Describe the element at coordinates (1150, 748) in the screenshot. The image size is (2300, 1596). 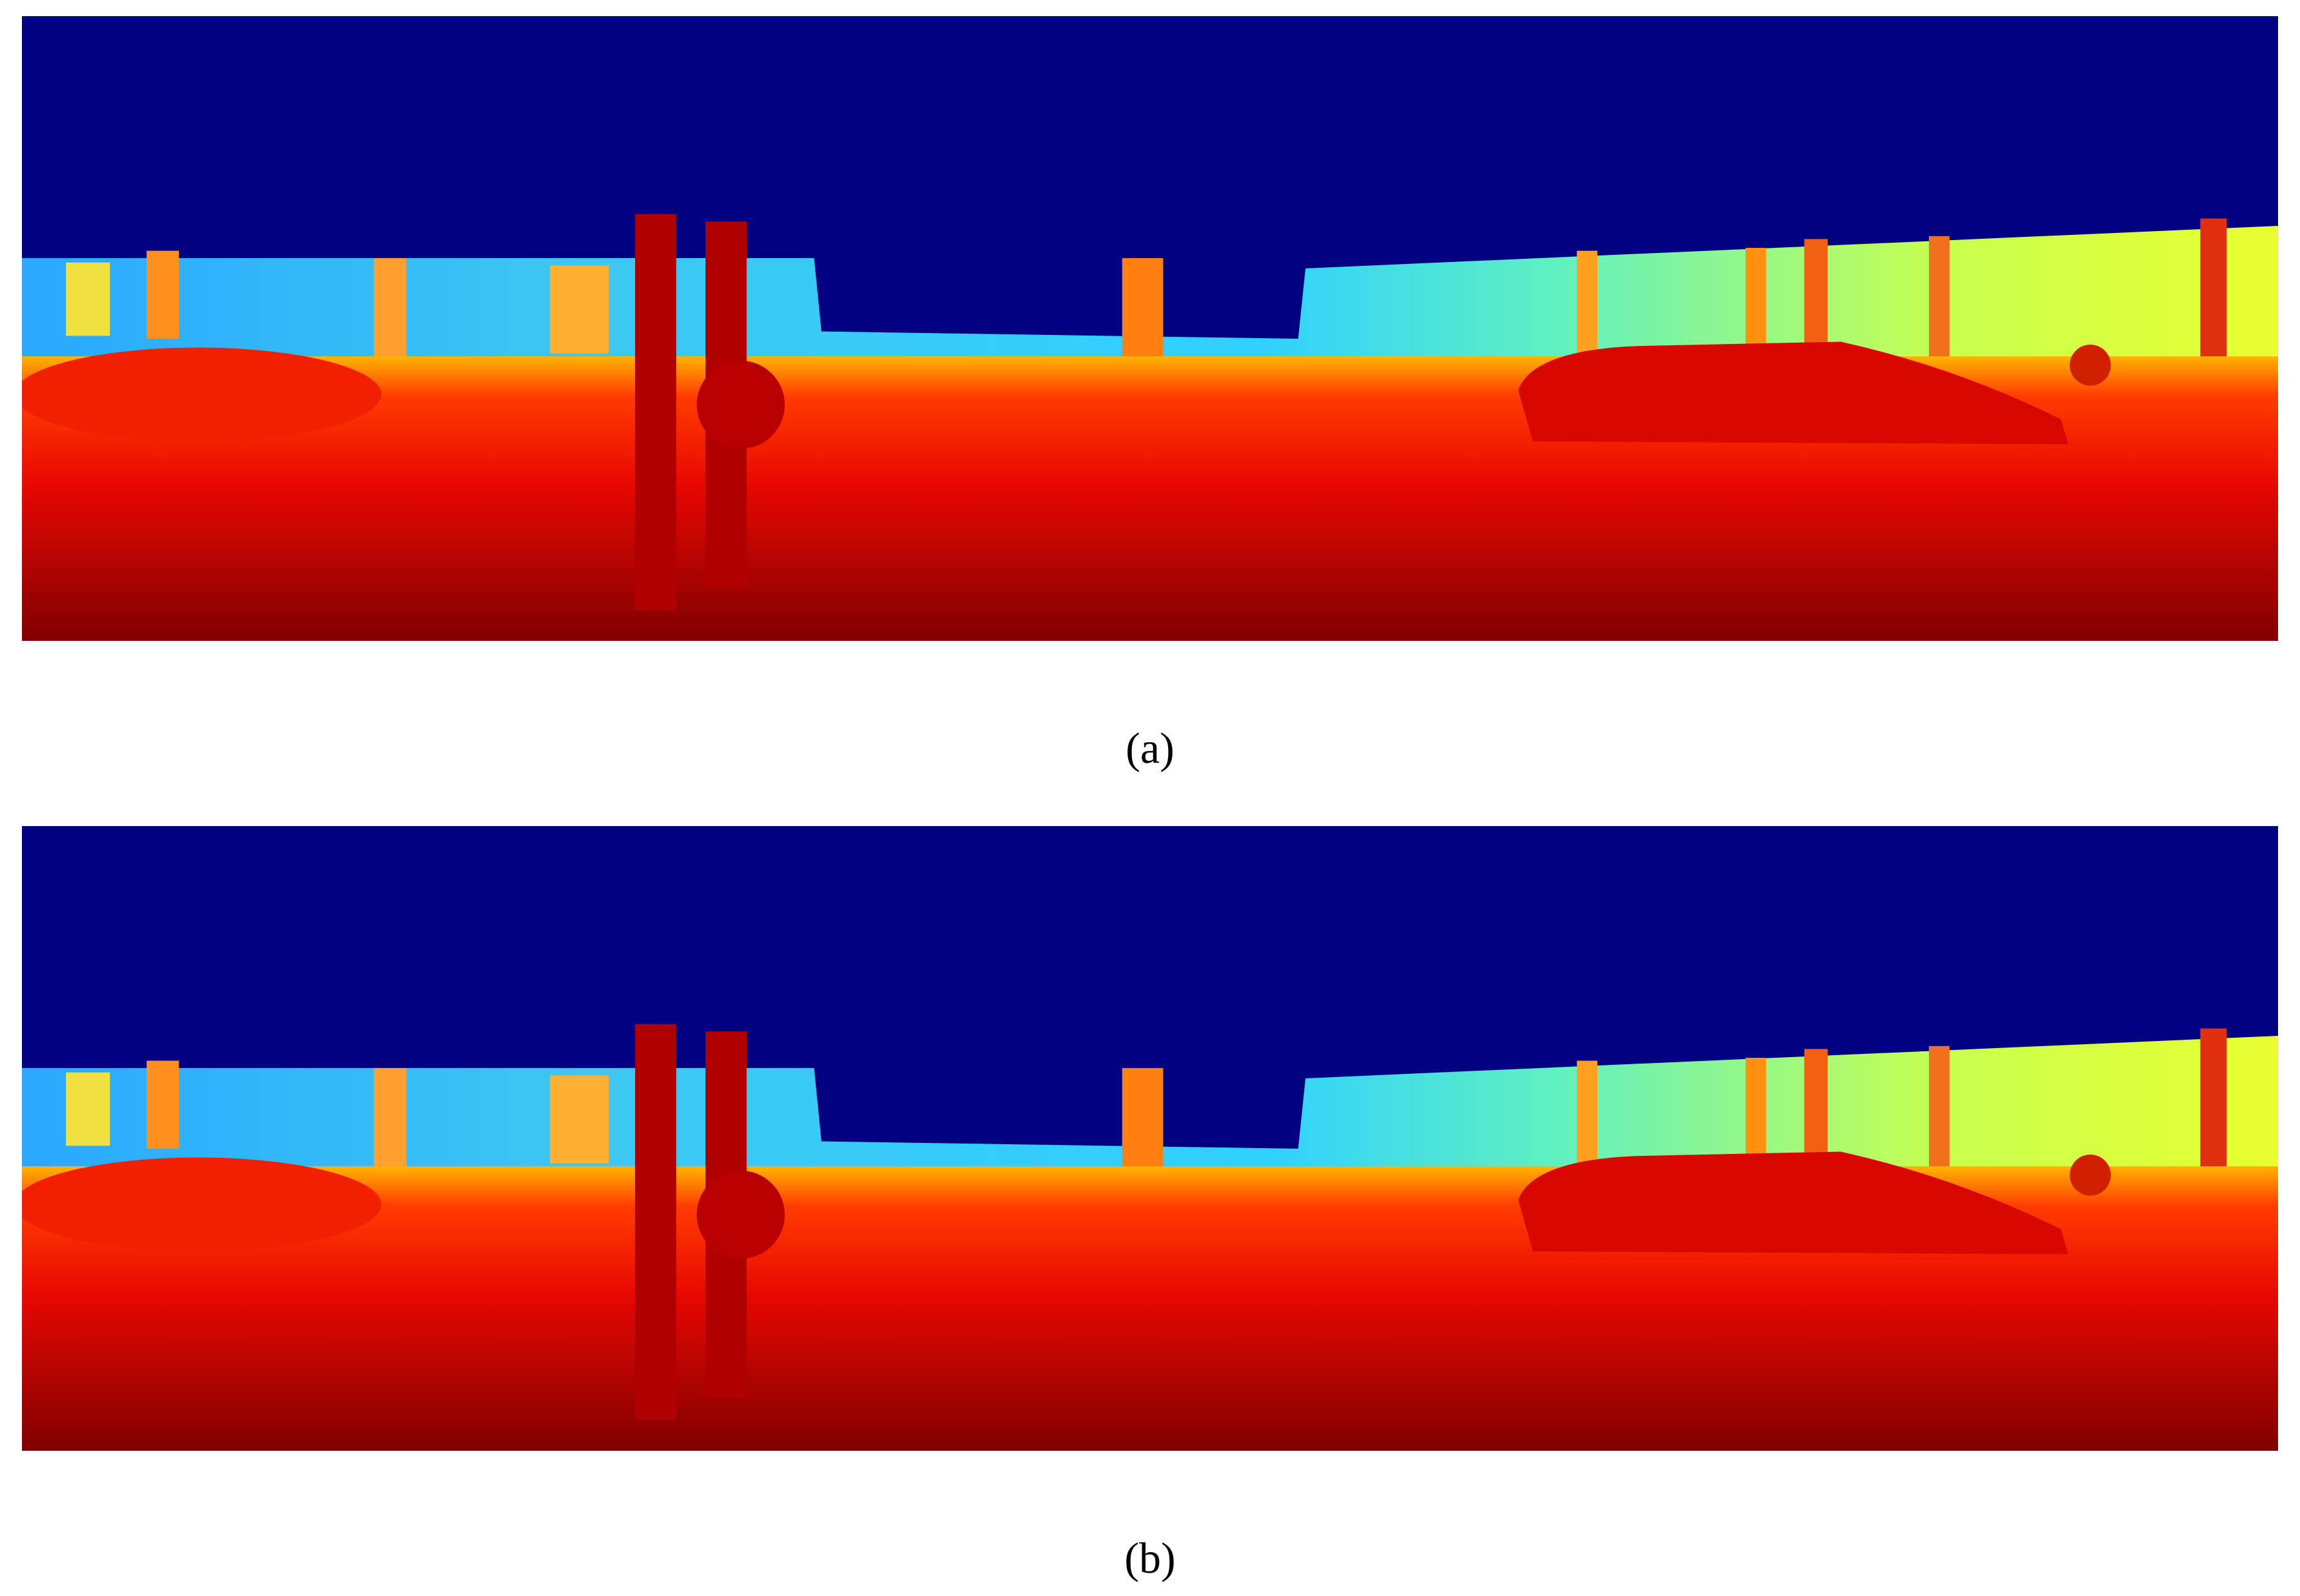
I see `caption: (a)` at that location.